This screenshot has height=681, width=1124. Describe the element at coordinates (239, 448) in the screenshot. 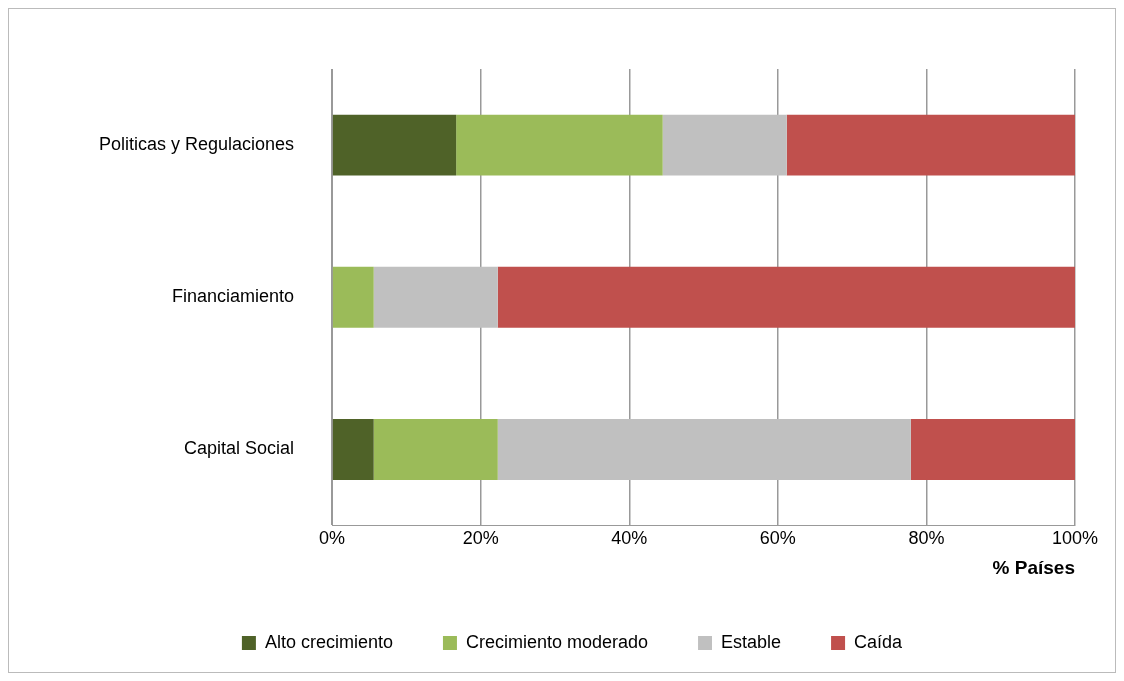

I see `y-tick-label: Capital Social` at that location.